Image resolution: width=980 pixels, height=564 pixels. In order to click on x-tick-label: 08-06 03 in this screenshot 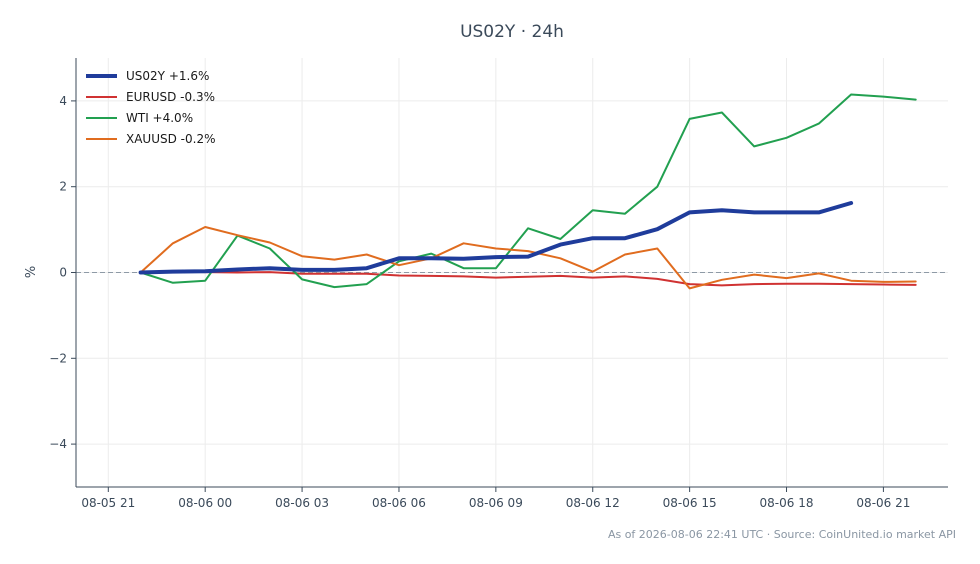, I will do `click(302, 503)`.